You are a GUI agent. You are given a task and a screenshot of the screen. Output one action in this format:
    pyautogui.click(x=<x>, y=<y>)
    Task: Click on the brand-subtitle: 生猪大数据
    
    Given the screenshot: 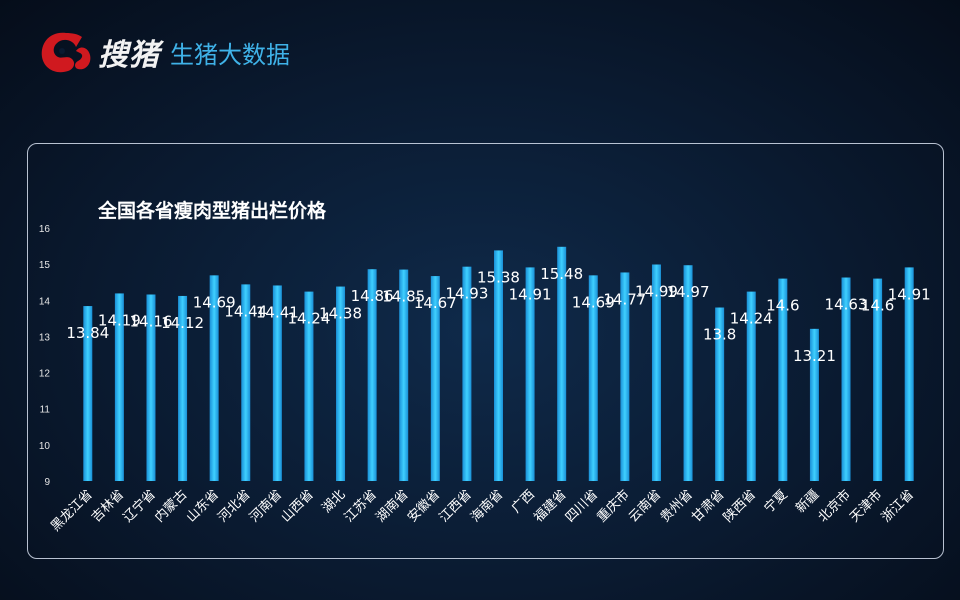 What is the action you would take?
    pyautogui.click(x=230, y=54)
    